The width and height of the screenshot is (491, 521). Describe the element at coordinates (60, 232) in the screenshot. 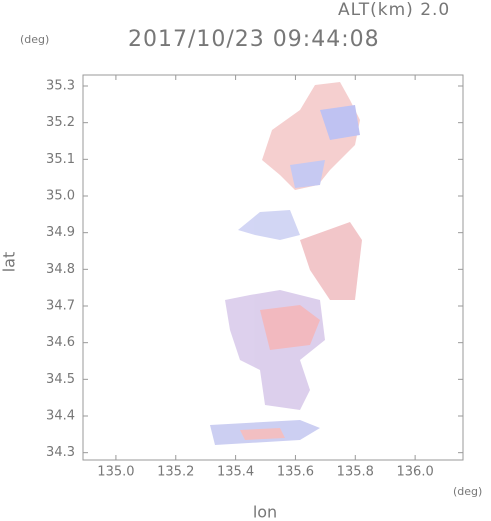

I see `y-tick-label: 34.9` at that location.